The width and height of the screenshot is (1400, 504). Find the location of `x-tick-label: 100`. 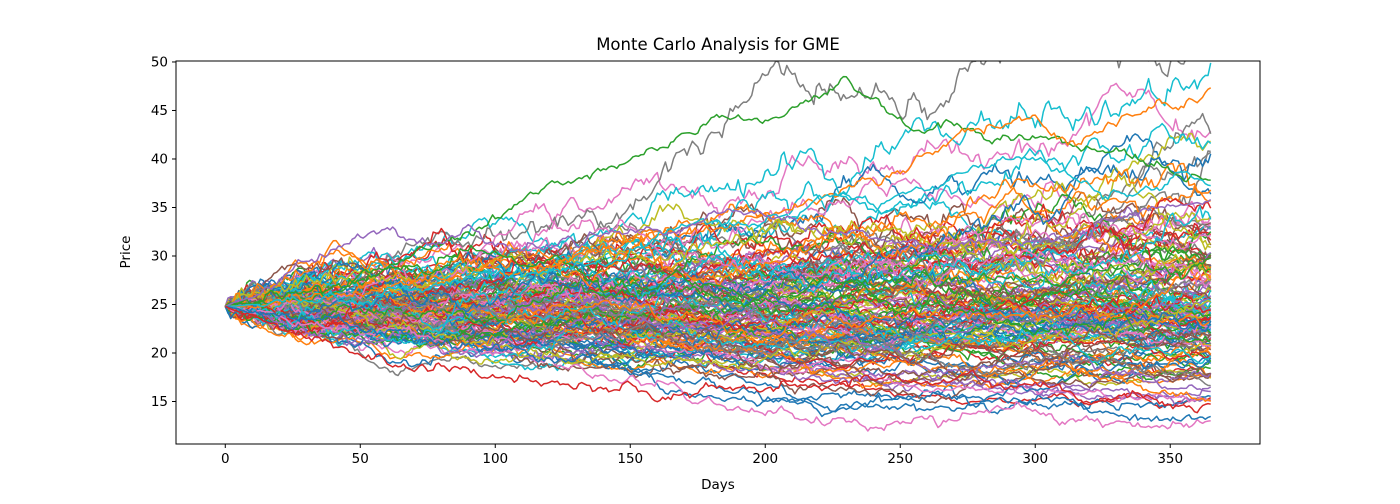

x-tick-label: 100 is located at coordinates (495, 459).